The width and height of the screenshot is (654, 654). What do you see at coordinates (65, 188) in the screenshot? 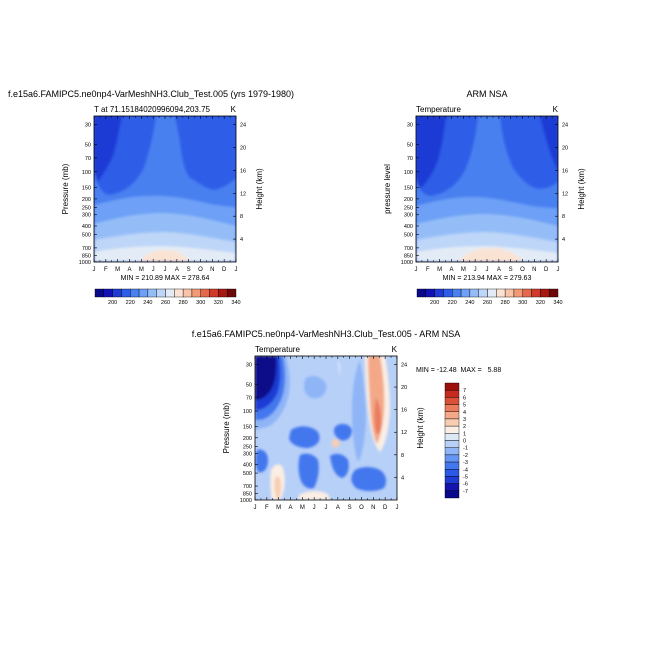
I see `panel-model-ylabel: Pressure (mb)` at bounding box center [65, 188].